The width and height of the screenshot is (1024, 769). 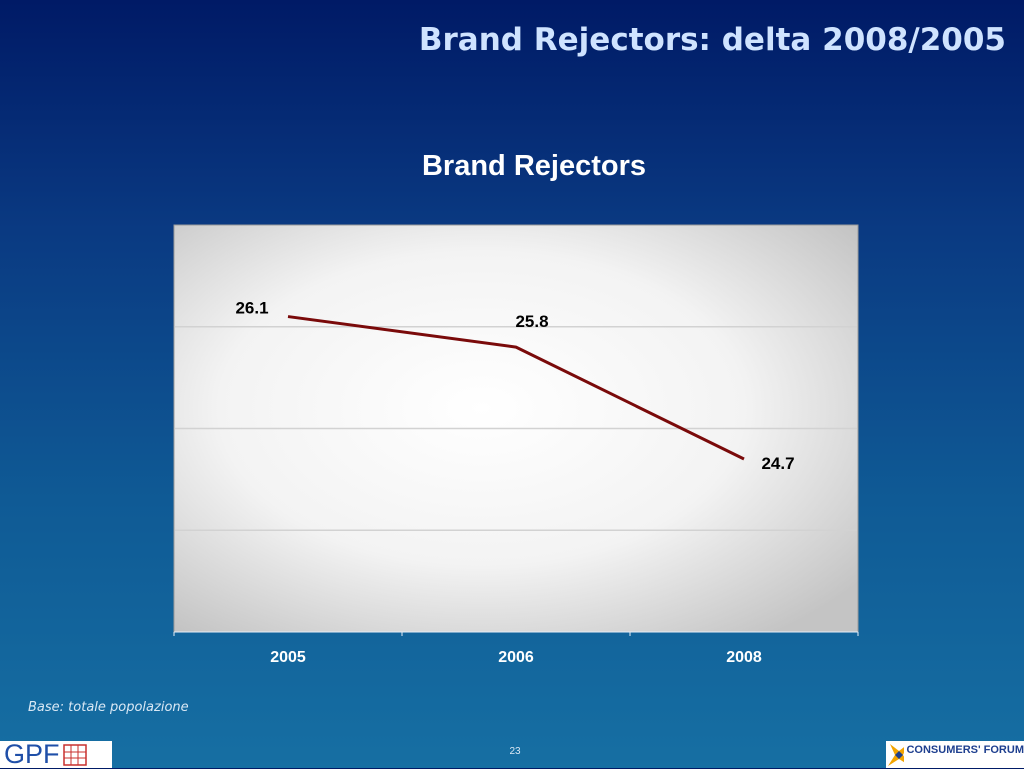 I want to click on series-polyline, so click(x=516, y=388).